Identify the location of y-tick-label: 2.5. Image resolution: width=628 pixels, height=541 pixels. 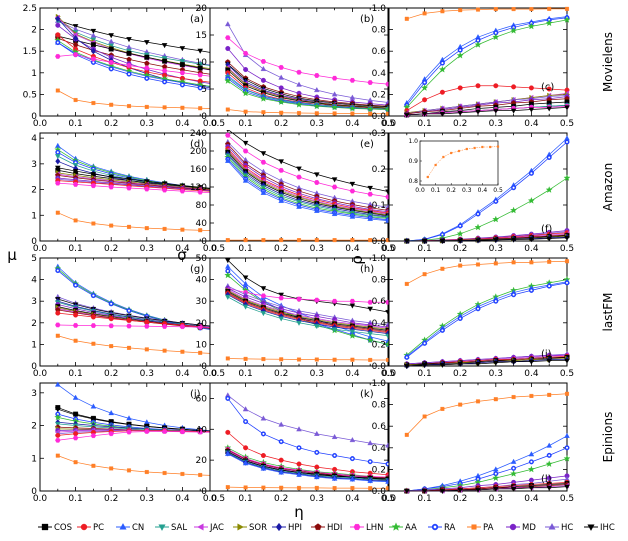
(30, 9).